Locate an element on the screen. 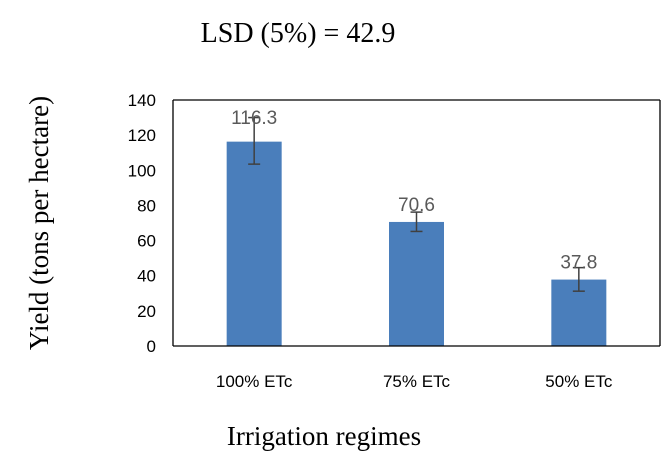 This screenshot has width=665, height=463. x-tick-label: 100% ETc is located at coordinates (254, 381).